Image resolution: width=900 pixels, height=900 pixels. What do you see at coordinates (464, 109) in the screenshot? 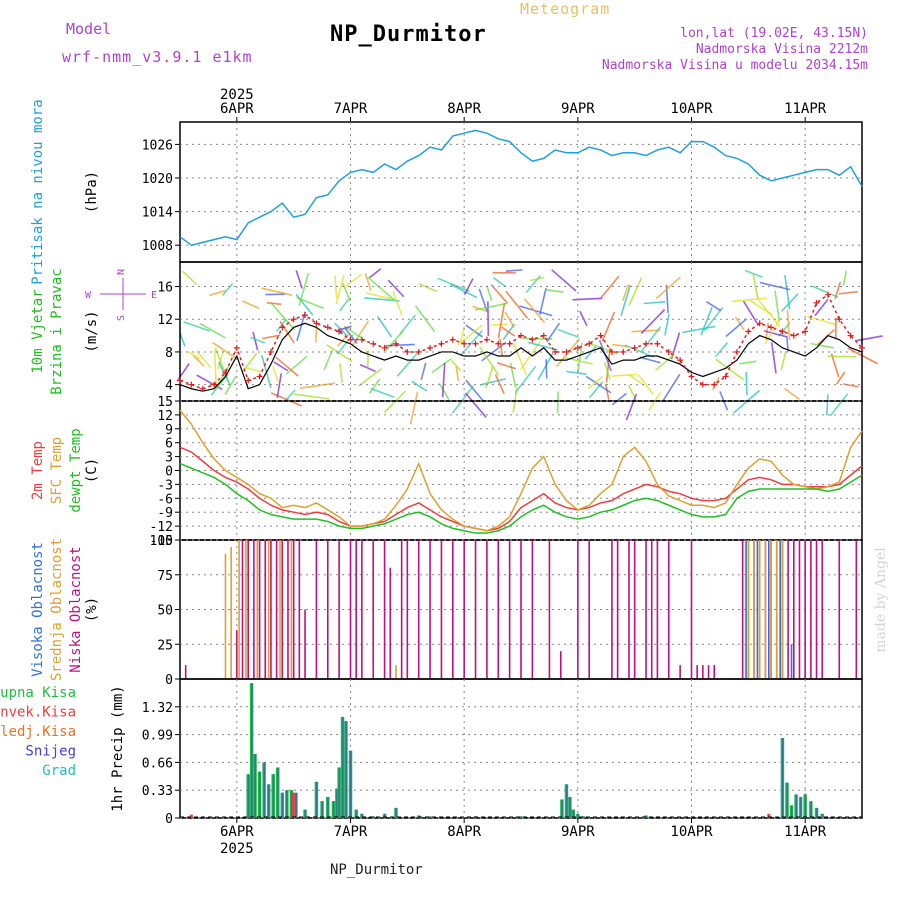
I see `day-label-top: 8APR` at bounding box center [464, 109].